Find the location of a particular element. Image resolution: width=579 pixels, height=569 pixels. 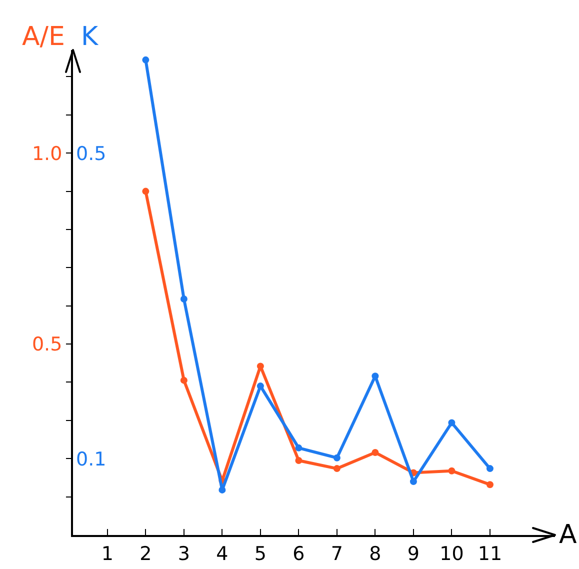

x-tick-label: 4 is located at coordinates (222, 553).